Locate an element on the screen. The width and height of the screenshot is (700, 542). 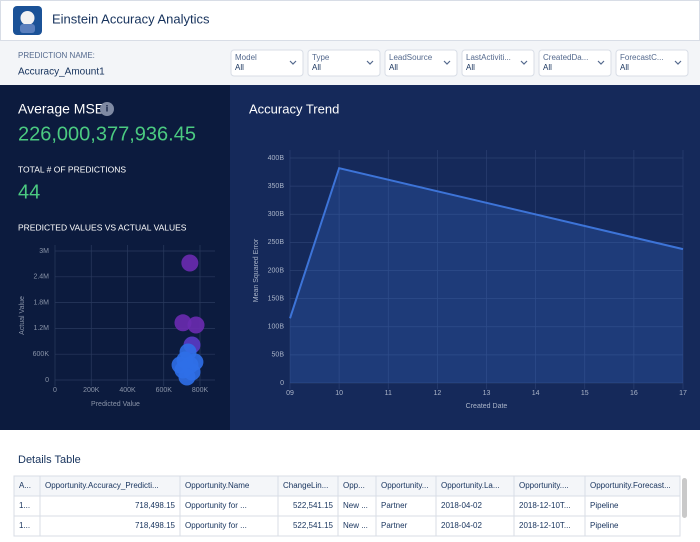
y-tick-label: 200B is located at coordinates (276, 270).